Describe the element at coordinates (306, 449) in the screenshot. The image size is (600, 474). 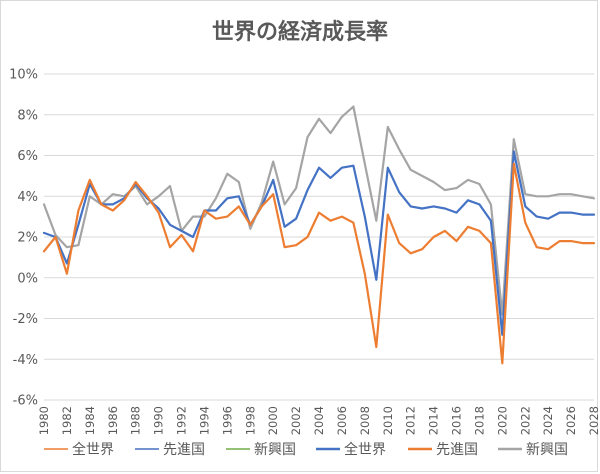
I see `legend: 全世界 先進国 新興国 全世界 先進国 新興国` at that location.